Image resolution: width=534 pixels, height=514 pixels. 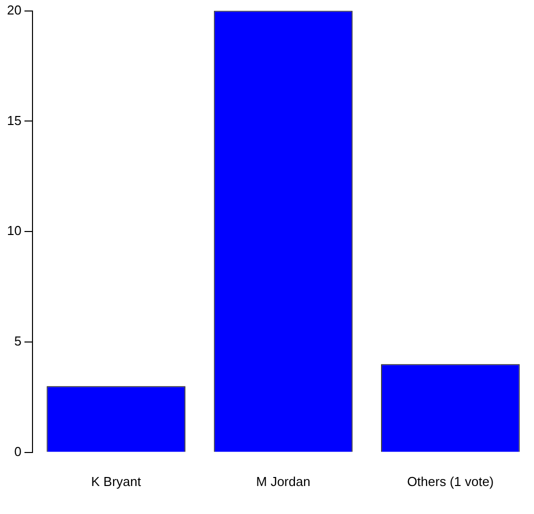 I want to click on y-tick-label: 5, so click(x=18, y=341).